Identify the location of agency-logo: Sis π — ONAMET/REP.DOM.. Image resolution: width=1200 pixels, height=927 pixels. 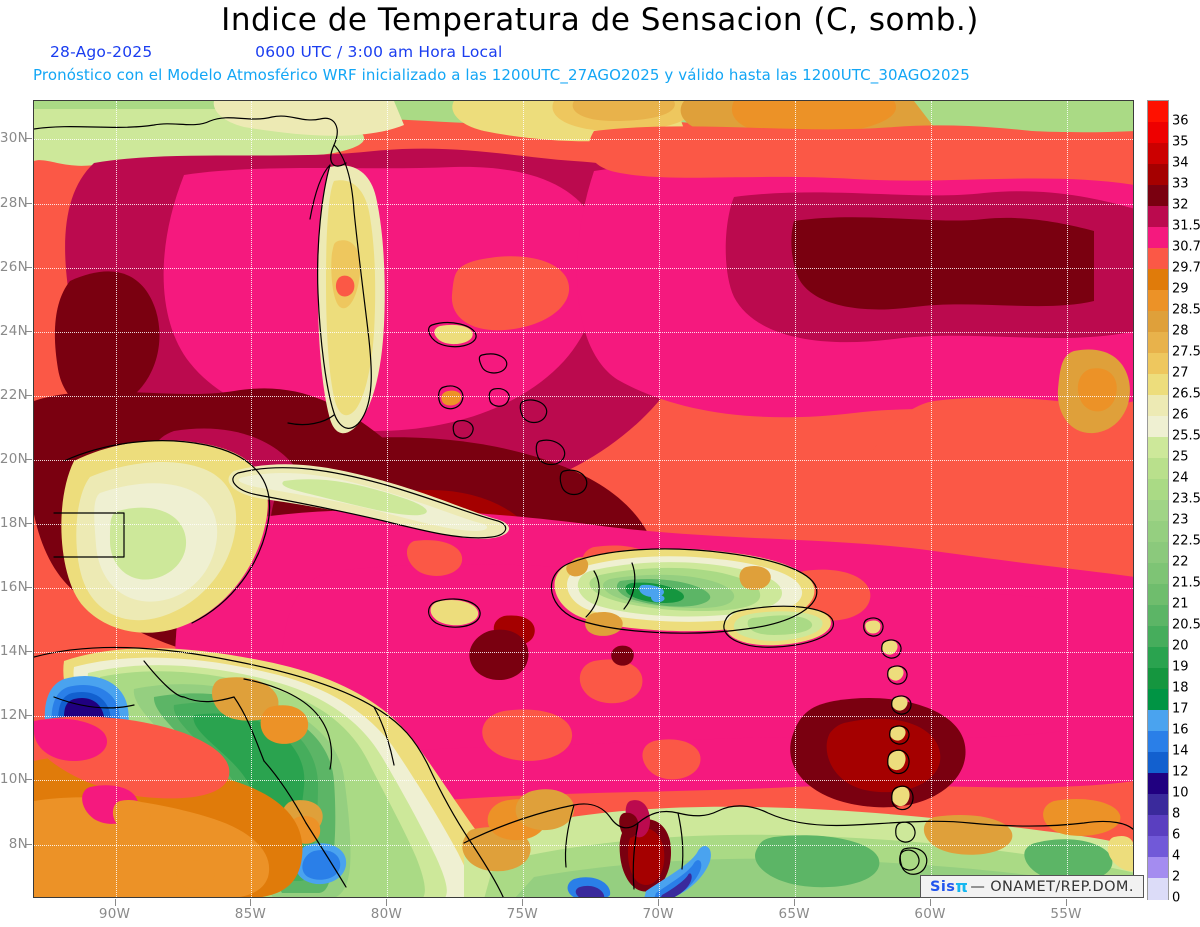
(1032, 886).